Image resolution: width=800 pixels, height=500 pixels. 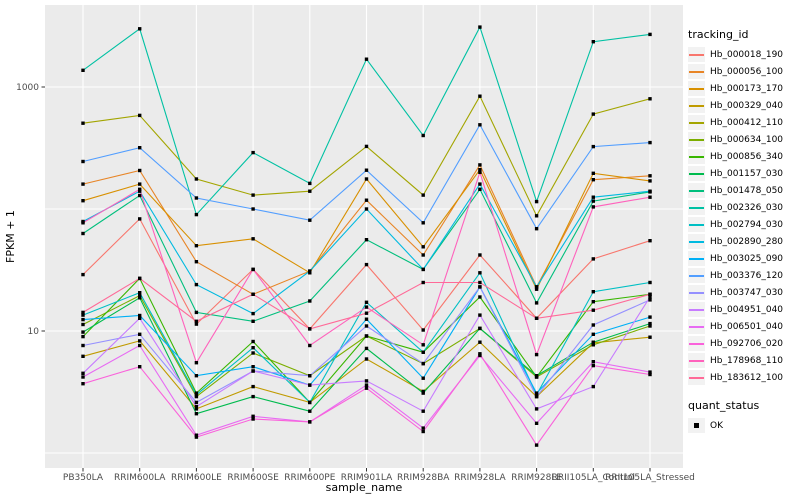 What do you see at coordinates (744, 377) in the screenshot?
I see `legend-item-Hb_183612_100: Hb_183612_100` at bounding box center [744, 377].